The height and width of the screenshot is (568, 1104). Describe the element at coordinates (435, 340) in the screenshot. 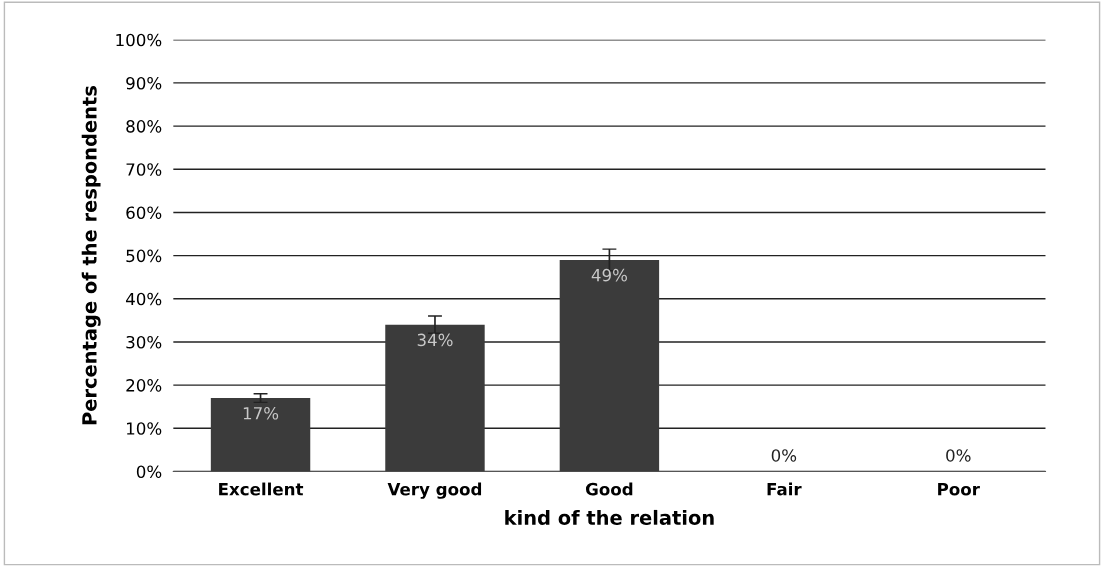

I see `data-label: 34%` at that location.